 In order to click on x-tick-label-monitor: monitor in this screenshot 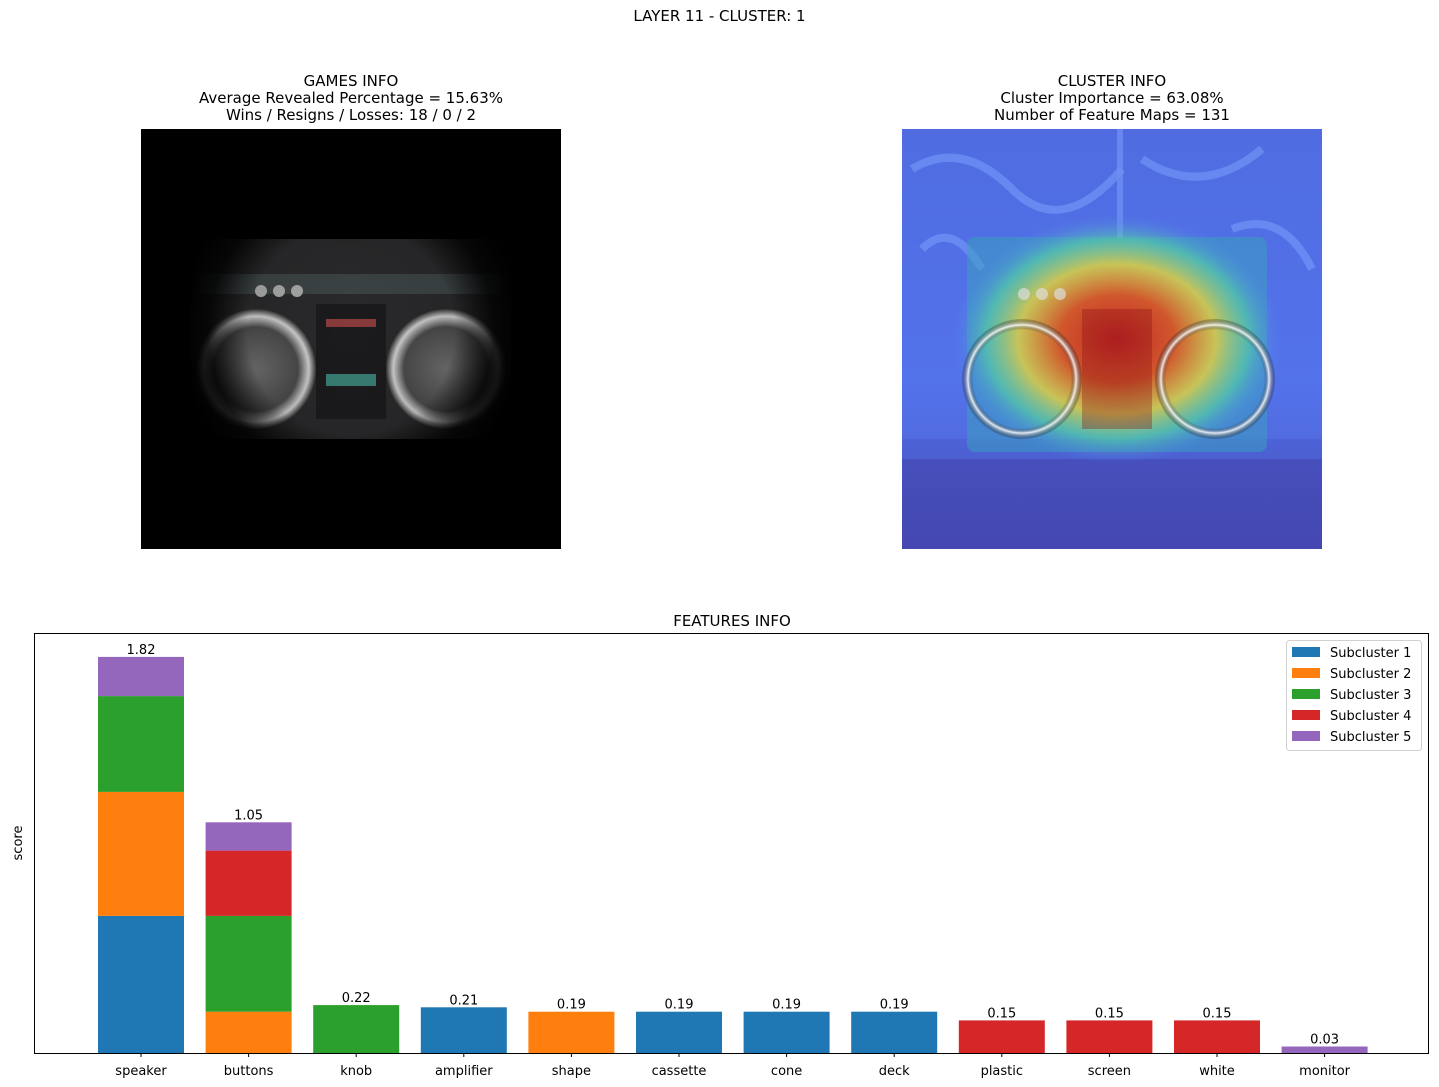, I will do `click(1325, 1071)`.